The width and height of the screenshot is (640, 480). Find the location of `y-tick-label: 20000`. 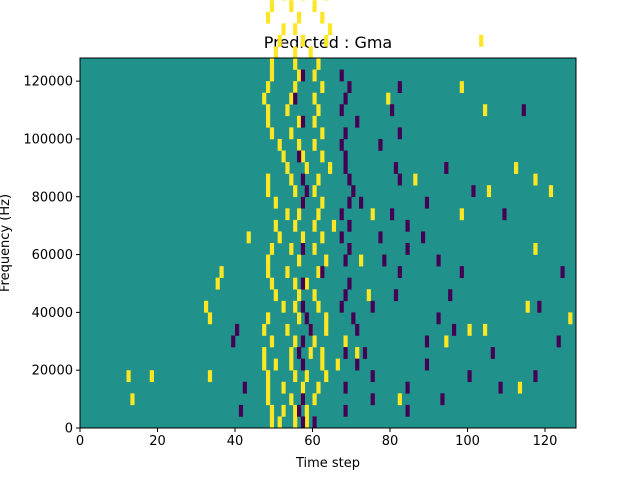

y-tick-label: 20000 is located at coordinates (52, 371).